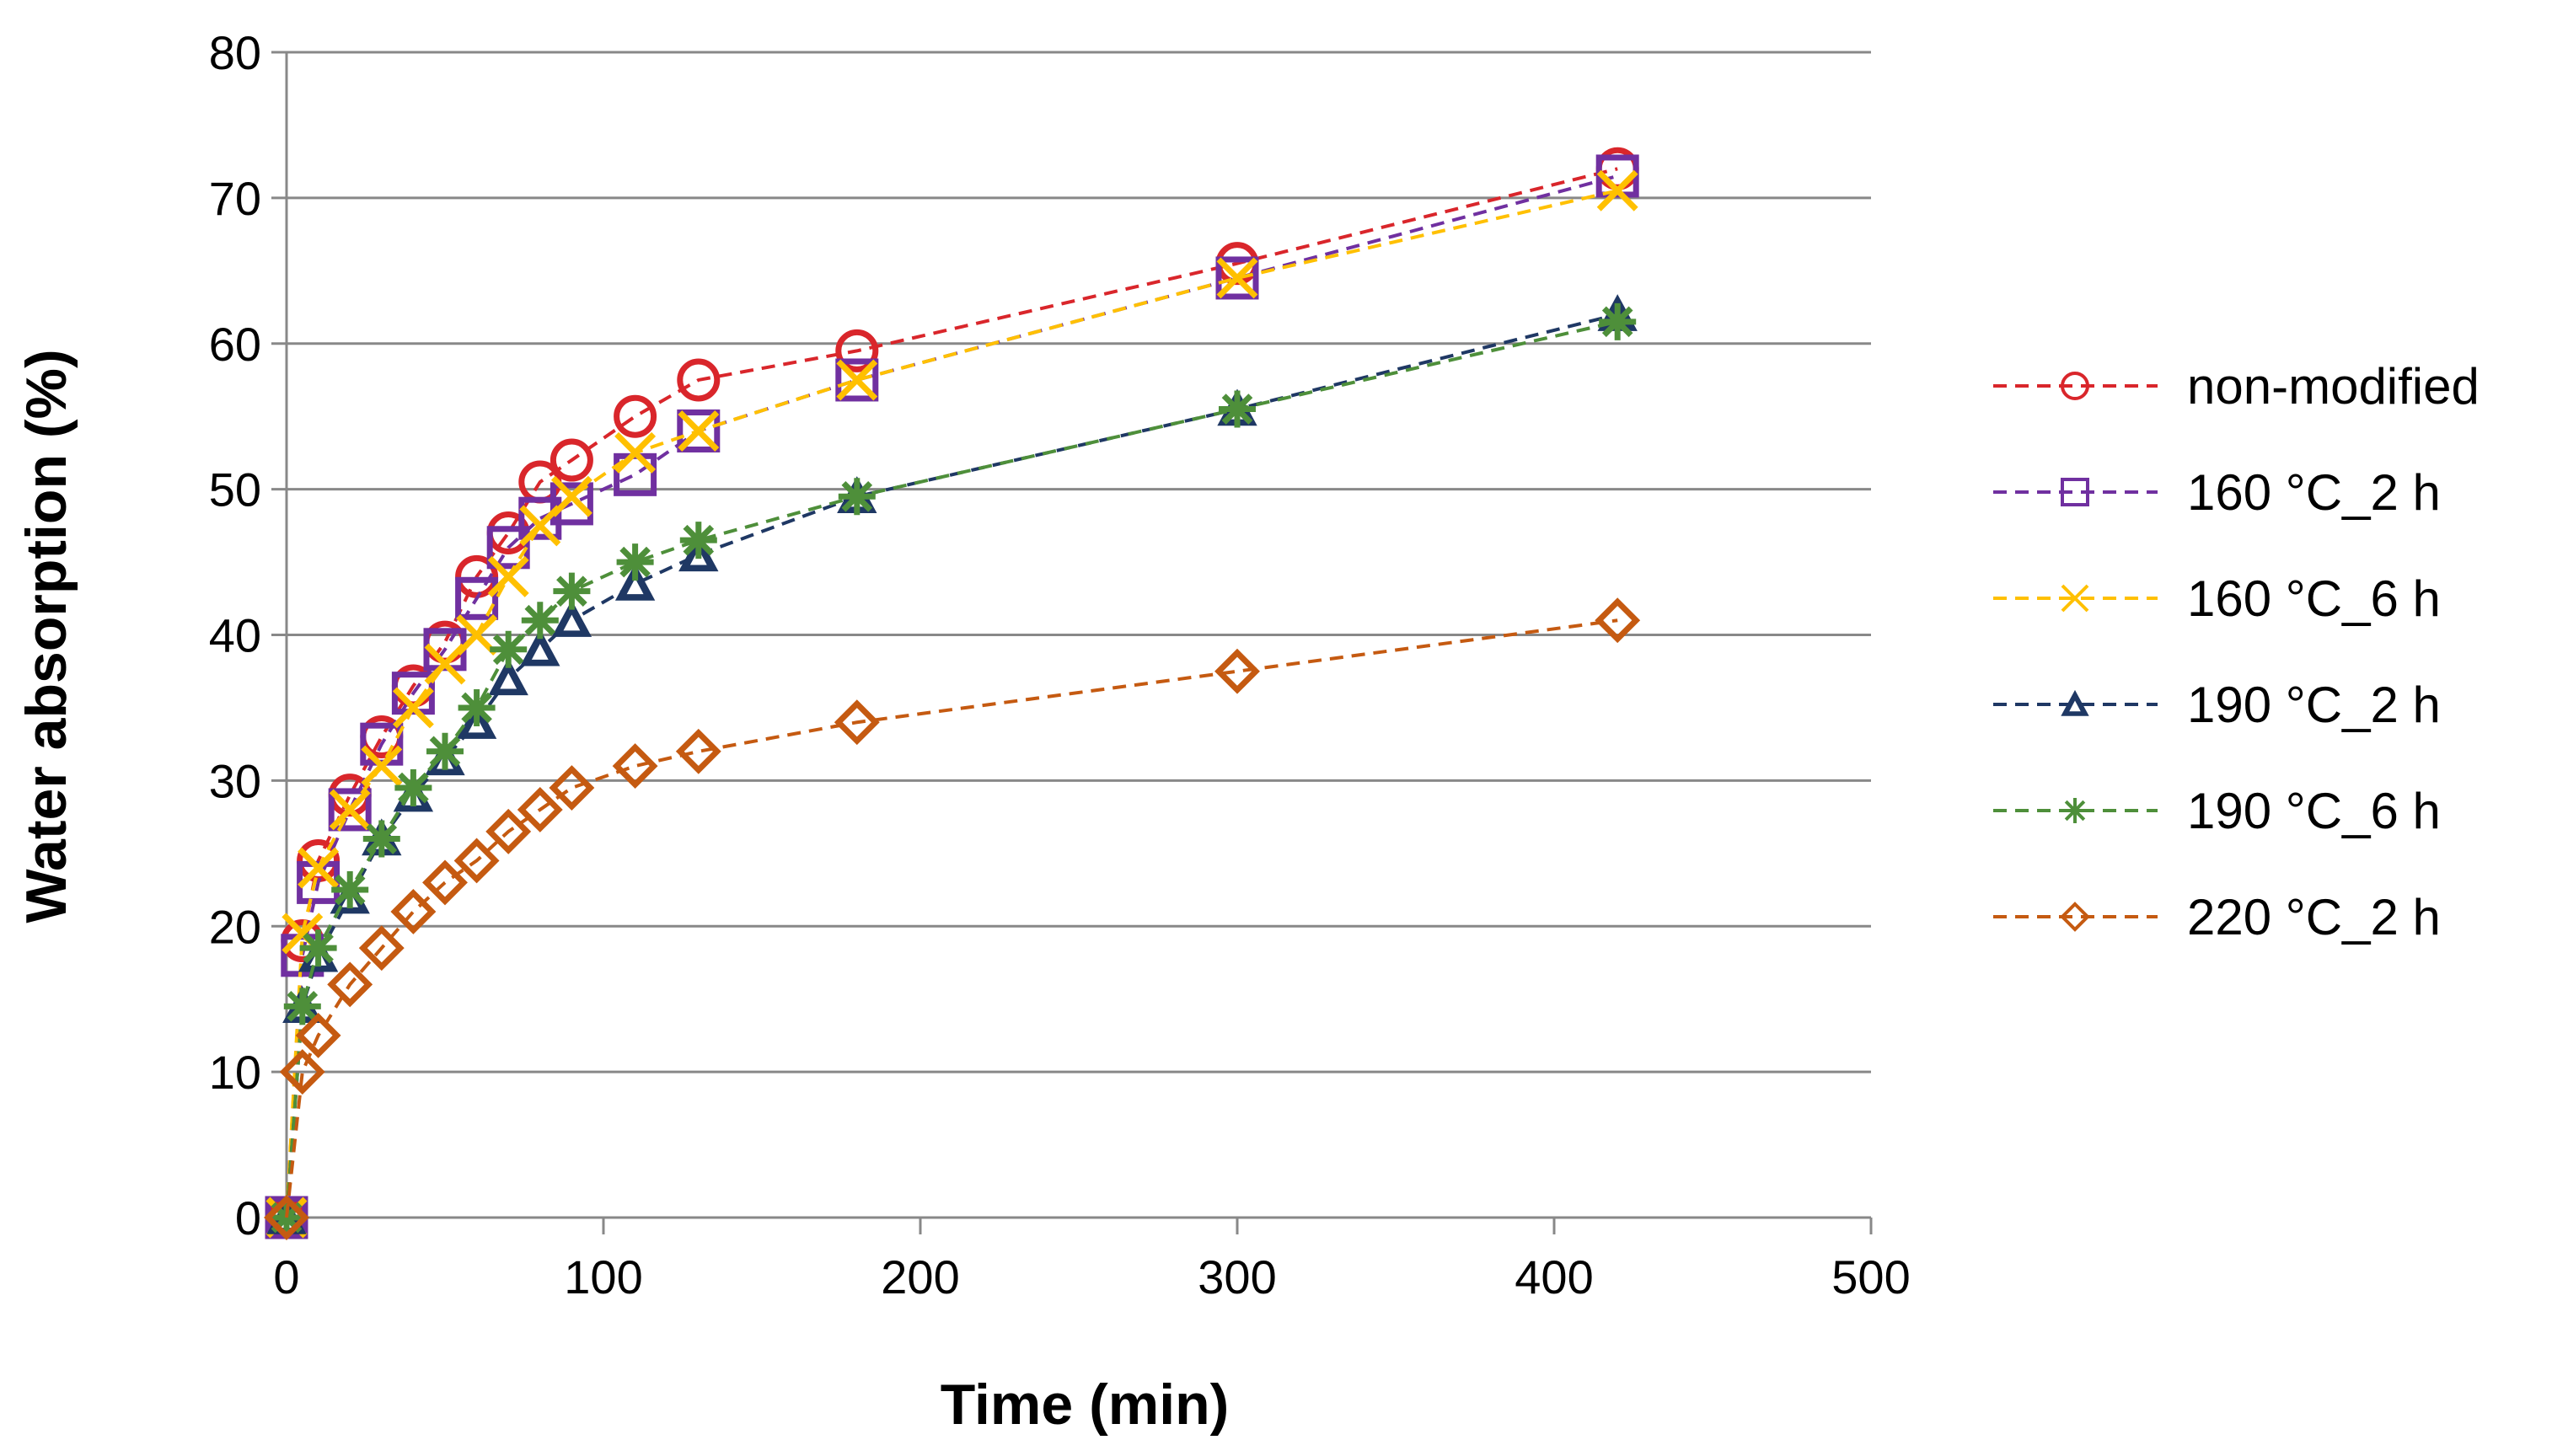 Image resolution: width=2552 pixels, height=1456 pixels. I want to click on y-tick-label-20: 20, so click(235, 926).